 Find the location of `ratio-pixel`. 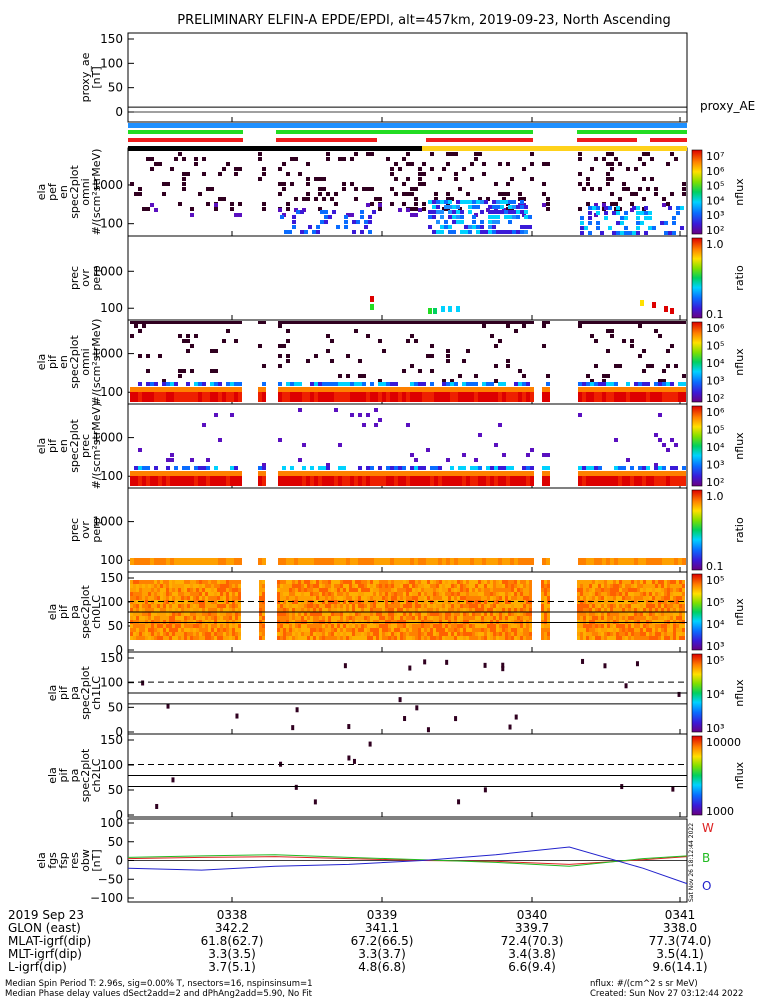

ratio-pixel is located at coordinates (372, 307).